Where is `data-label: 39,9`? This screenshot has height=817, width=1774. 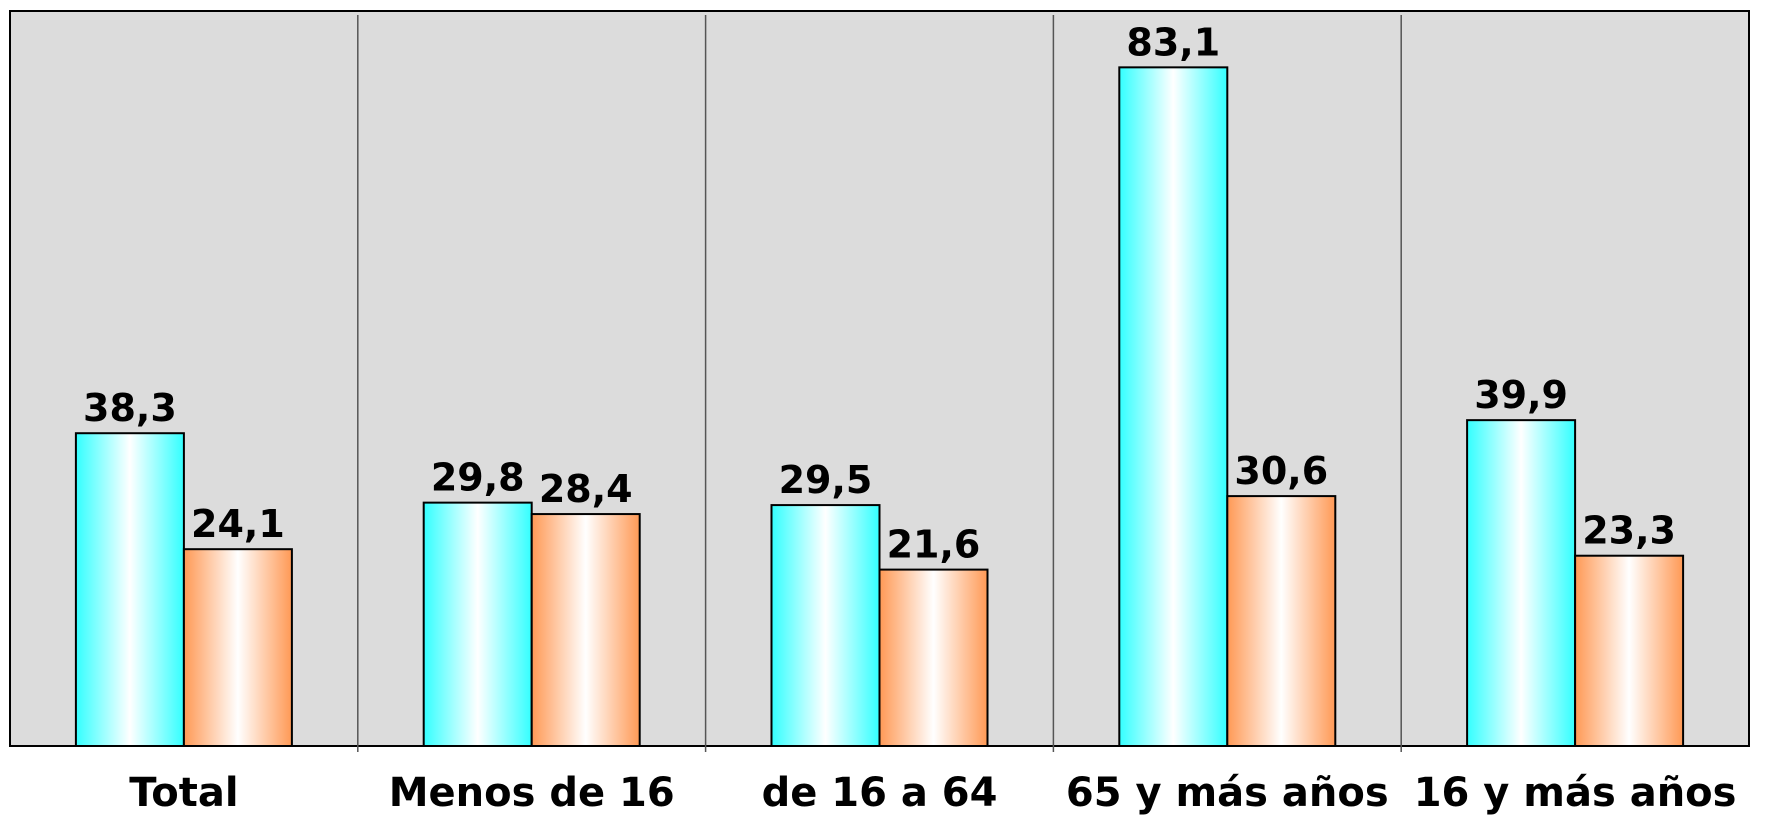 data-label: 39,9 is located at coordinates (1521, 395).